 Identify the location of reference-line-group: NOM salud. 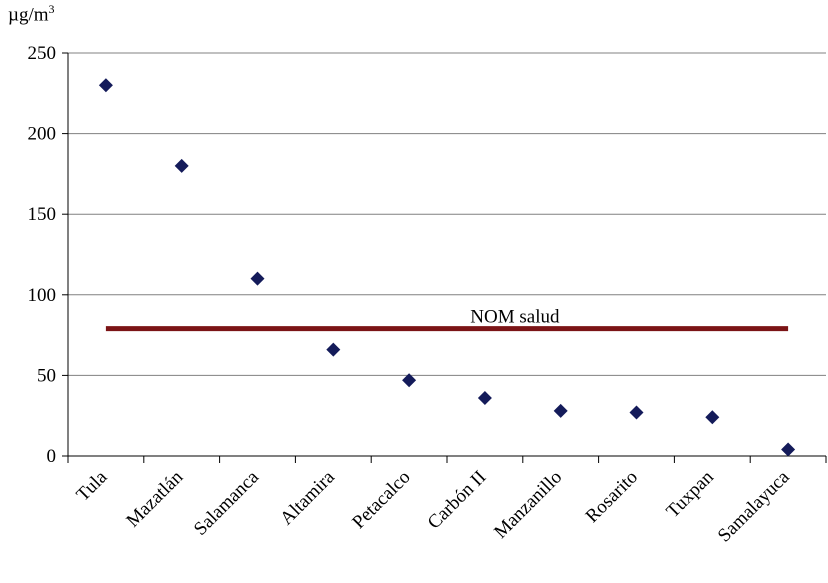
(447, 319).